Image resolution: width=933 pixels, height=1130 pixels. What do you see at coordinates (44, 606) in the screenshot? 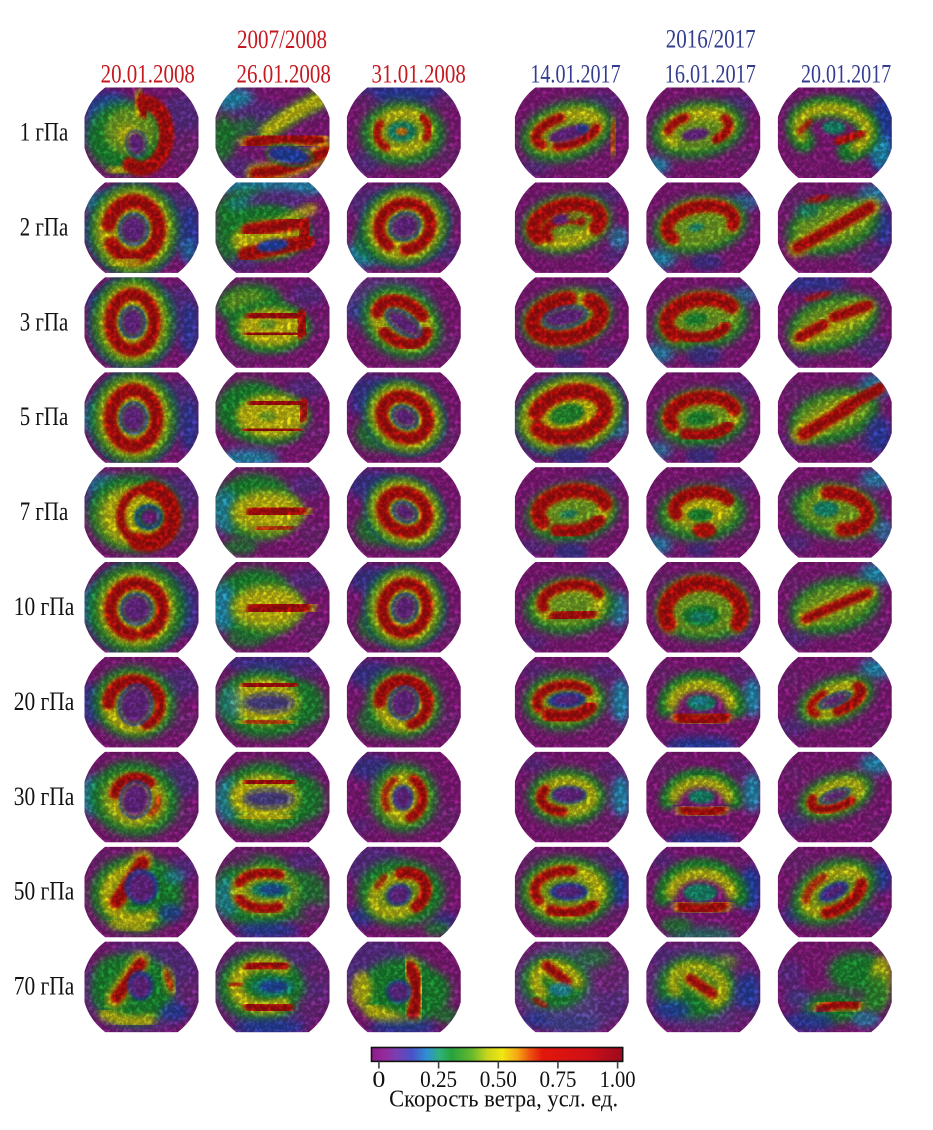
I see `svg-text: 10 гПа` at bounding box center [44, 606].